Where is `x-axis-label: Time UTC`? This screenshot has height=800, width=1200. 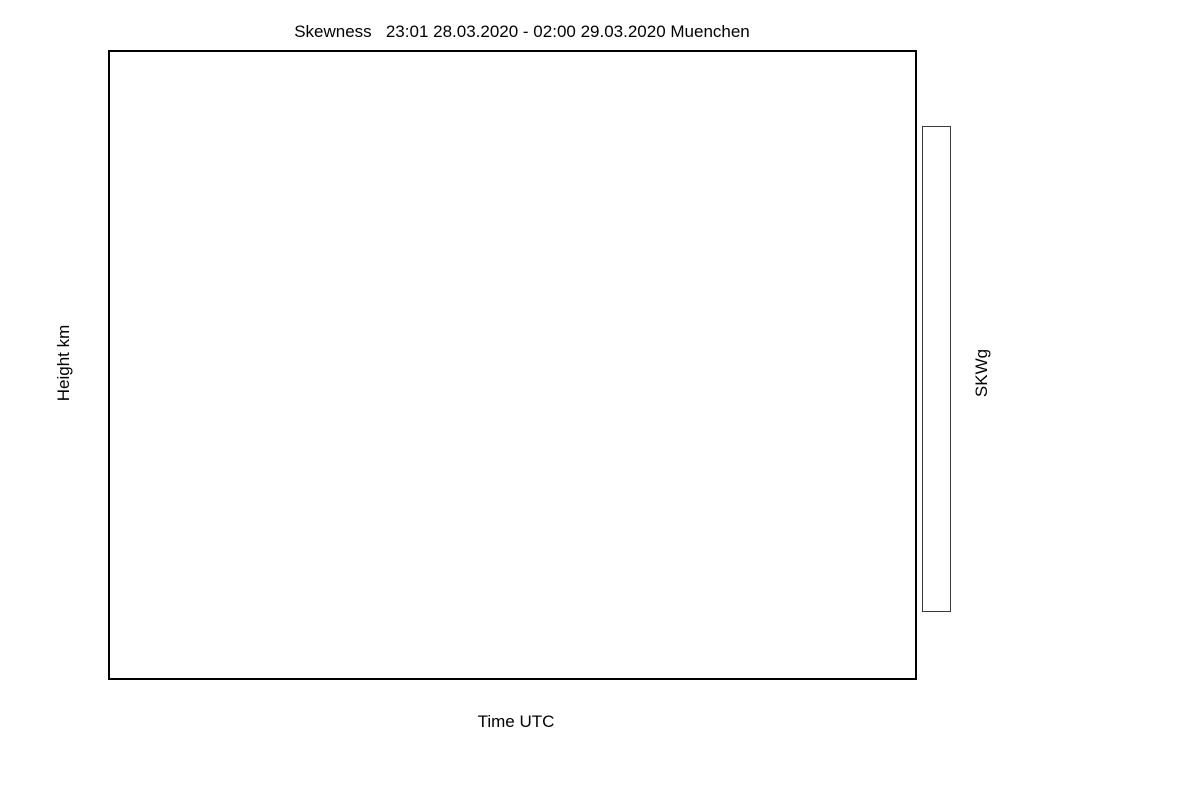 x-axis-label: Time UTC is located at coordinates (516, 721).